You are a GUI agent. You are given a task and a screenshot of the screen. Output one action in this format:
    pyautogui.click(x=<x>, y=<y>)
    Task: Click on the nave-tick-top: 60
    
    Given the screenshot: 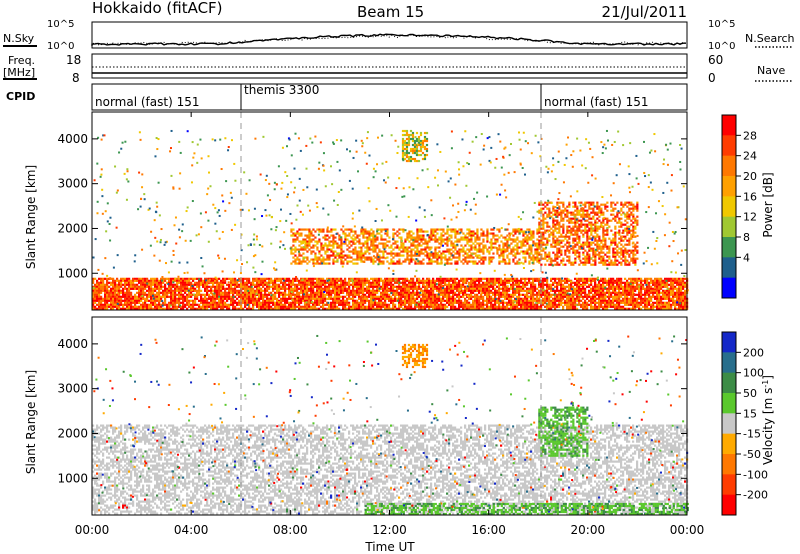 What is the action you would take?
    pyautogui.click(x=715, y=60)
    